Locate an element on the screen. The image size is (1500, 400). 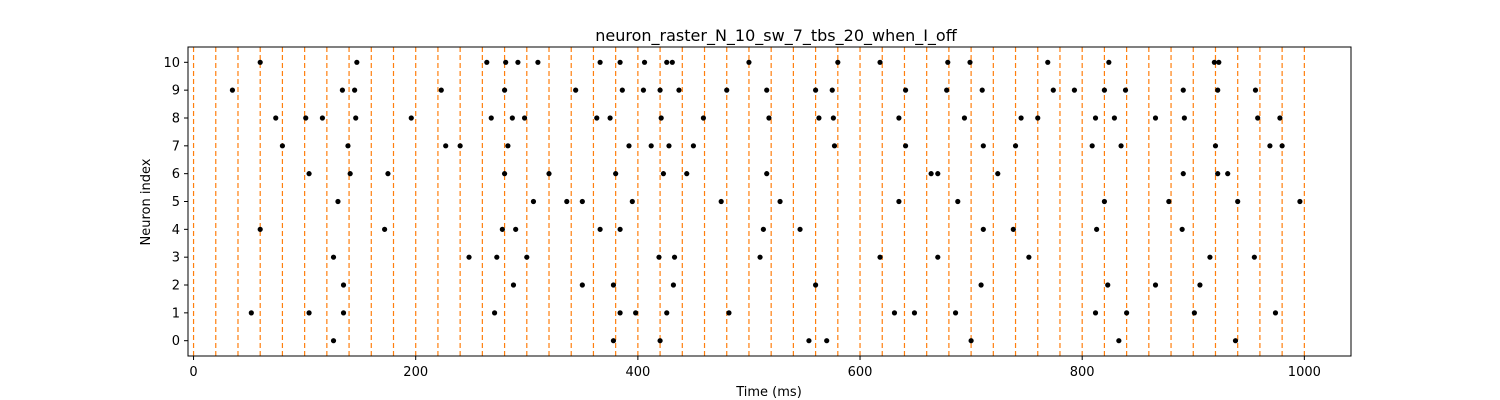
y-tick-label: 8 is located at coordinates (176, 118).